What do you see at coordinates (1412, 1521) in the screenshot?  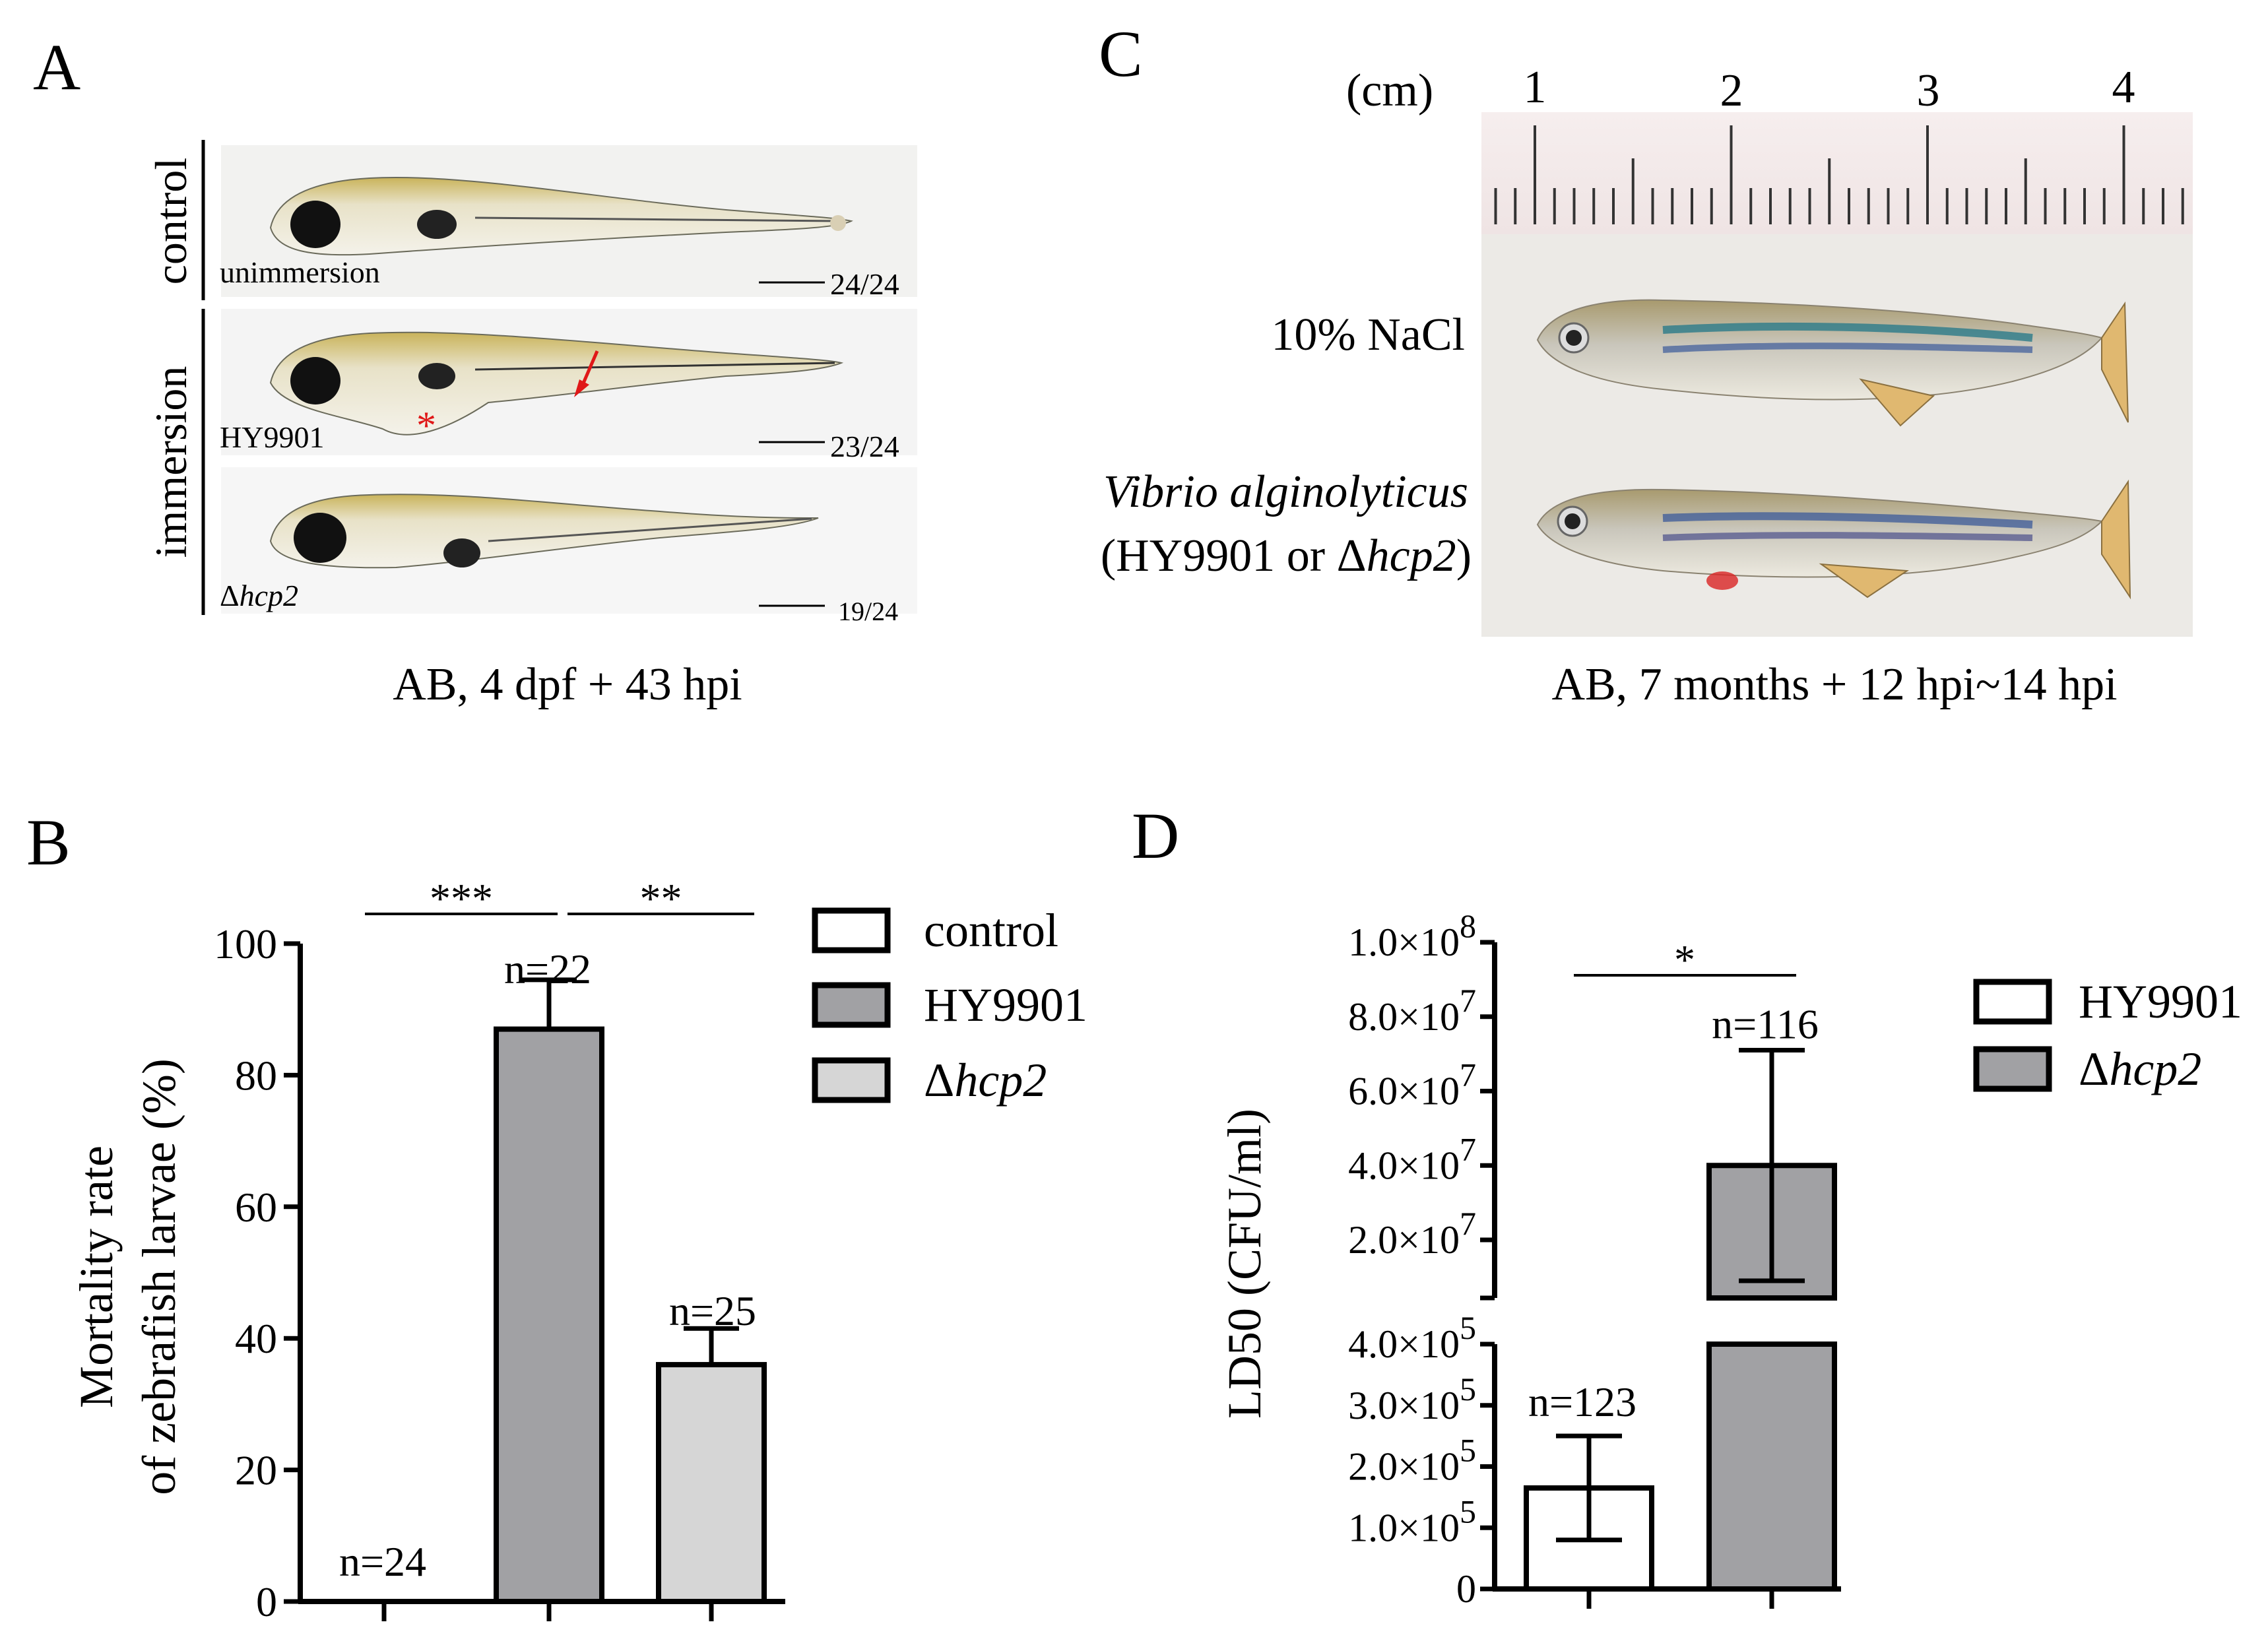 I see `y-tick-label: 1.0×10⁵` at bounding box center [1412, 1521].